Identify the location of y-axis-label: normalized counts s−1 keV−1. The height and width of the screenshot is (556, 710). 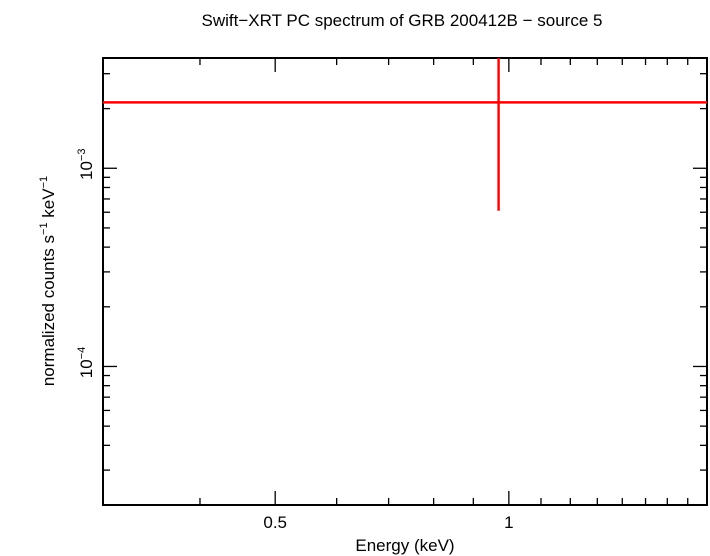
(48, 281).